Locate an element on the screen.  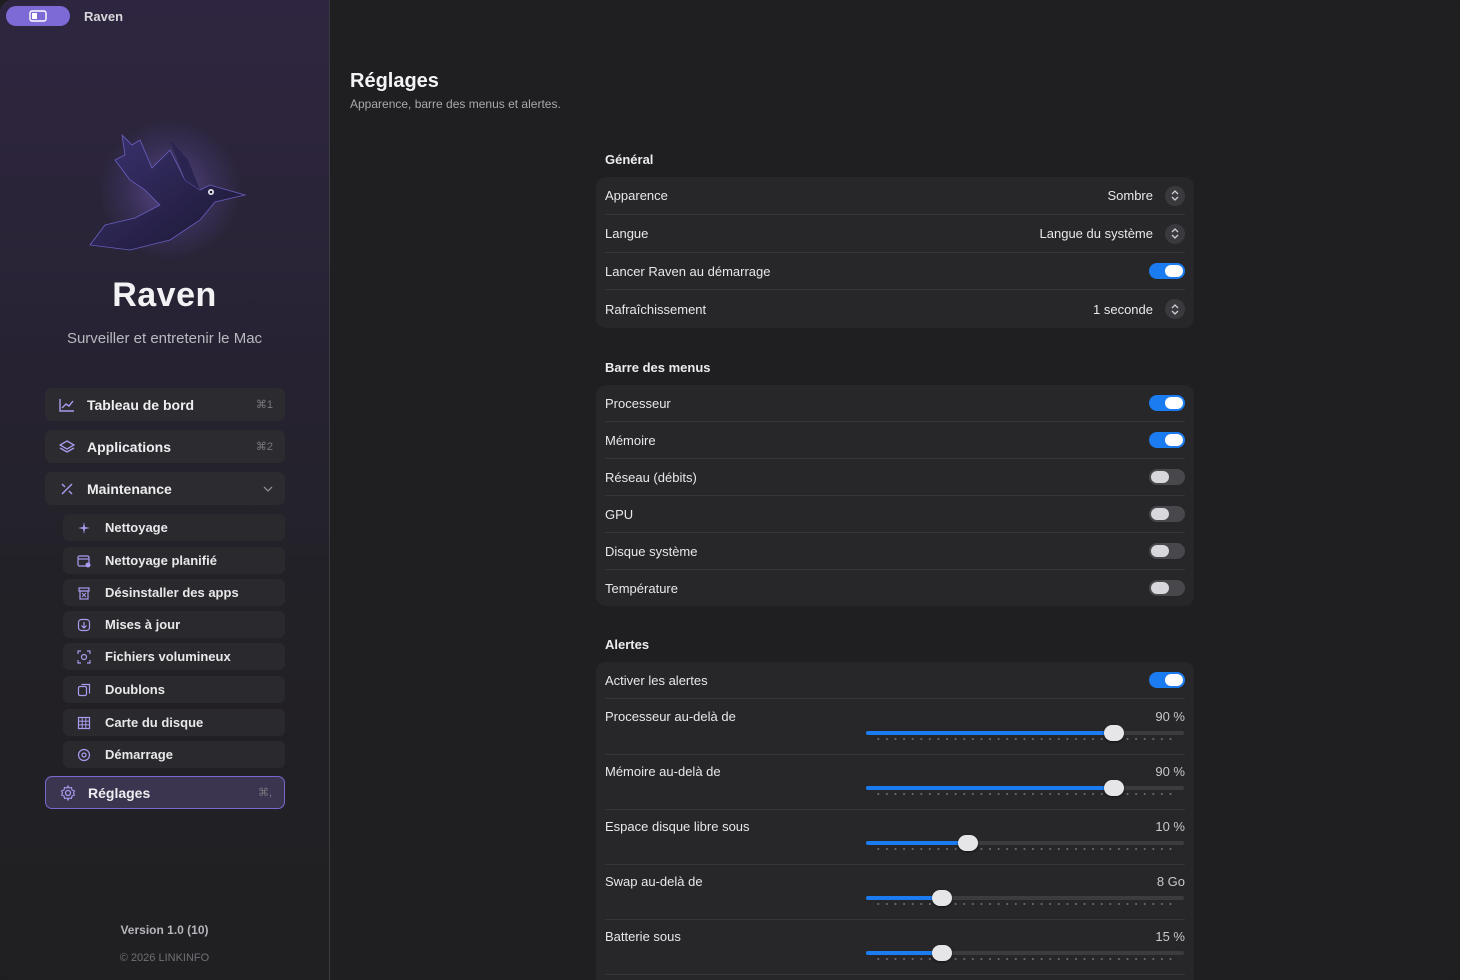
alert-disk-slider is located at coordinates (1025, 843).